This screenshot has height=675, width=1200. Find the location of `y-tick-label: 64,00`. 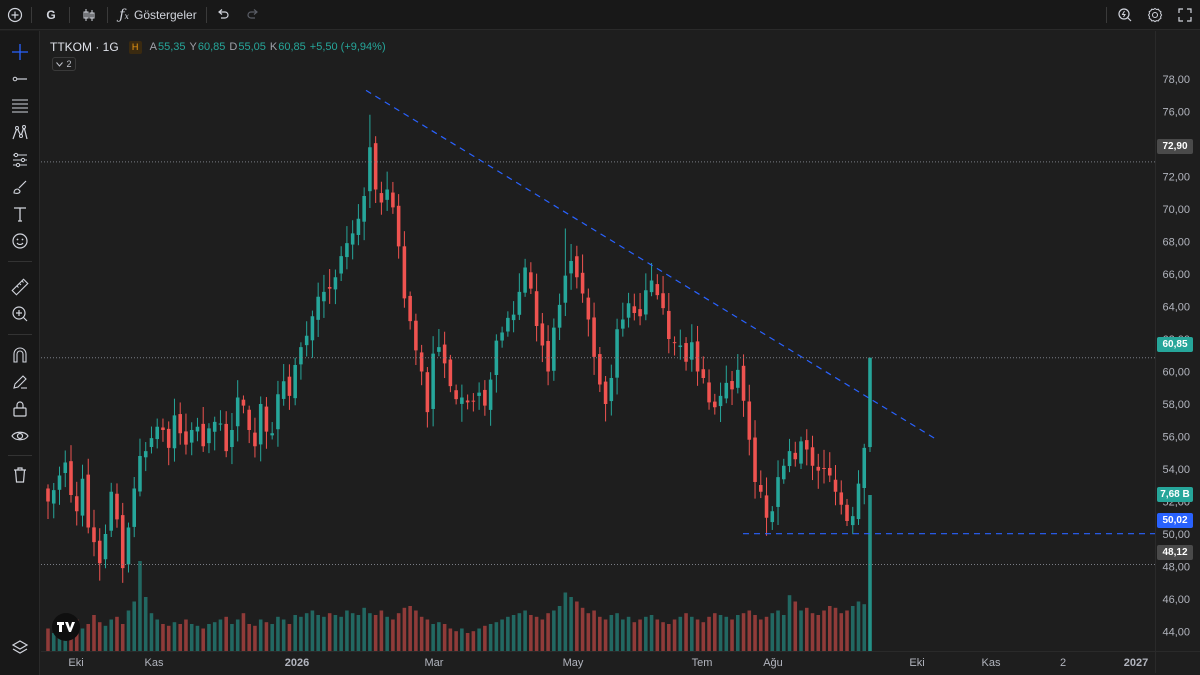

y-tick-label: 64,00 is located at coordinates (1176, 308).